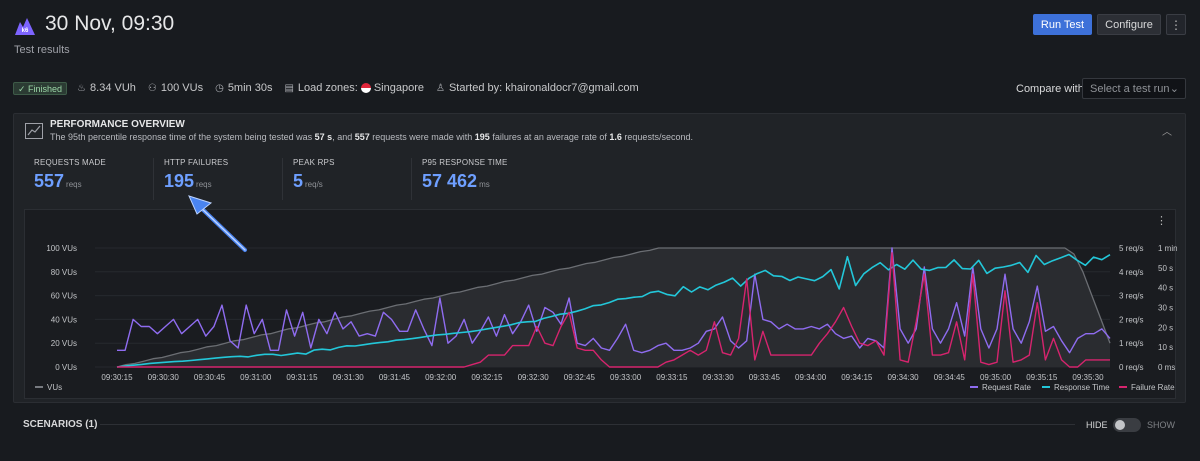 The image size is (1200, 461). Describe the element at coordinates (1062, 24) in the screenshot. I see `run-test-button: Run Test` at that location.